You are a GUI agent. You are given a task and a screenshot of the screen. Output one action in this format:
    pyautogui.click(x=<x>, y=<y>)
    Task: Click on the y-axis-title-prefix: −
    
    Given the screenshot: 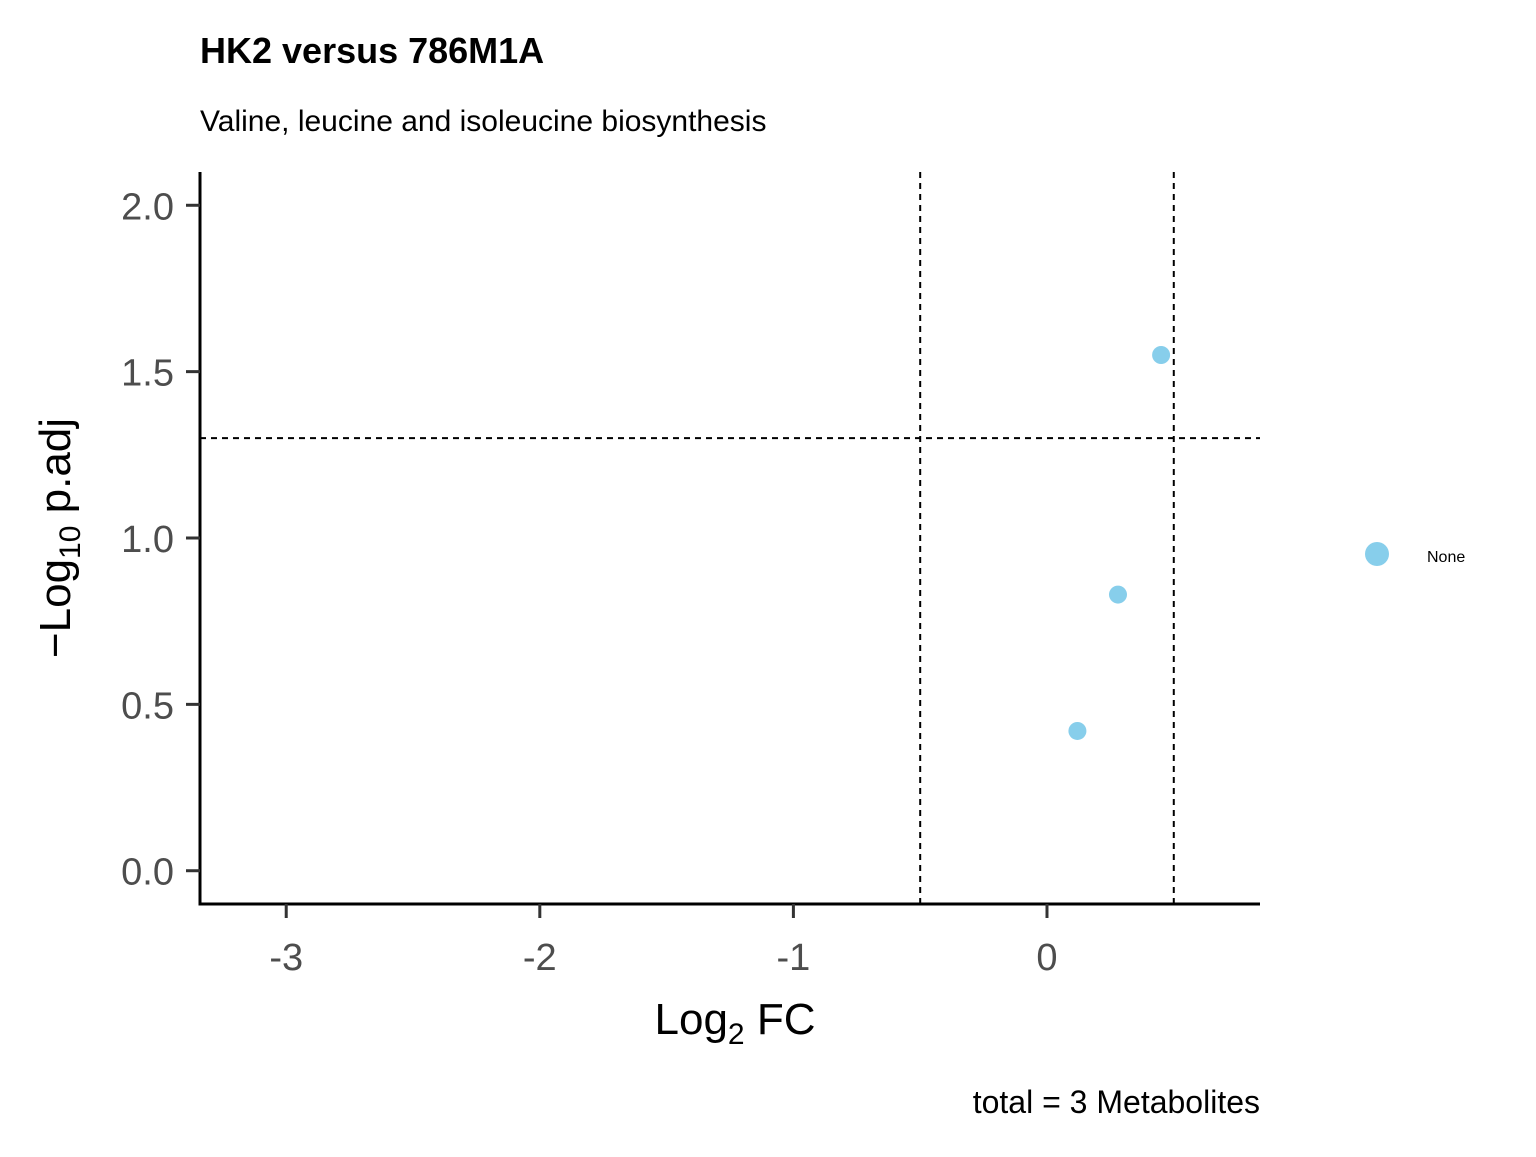 What is the action you would take?
    pyautogui.click(x=55, y=645)
    